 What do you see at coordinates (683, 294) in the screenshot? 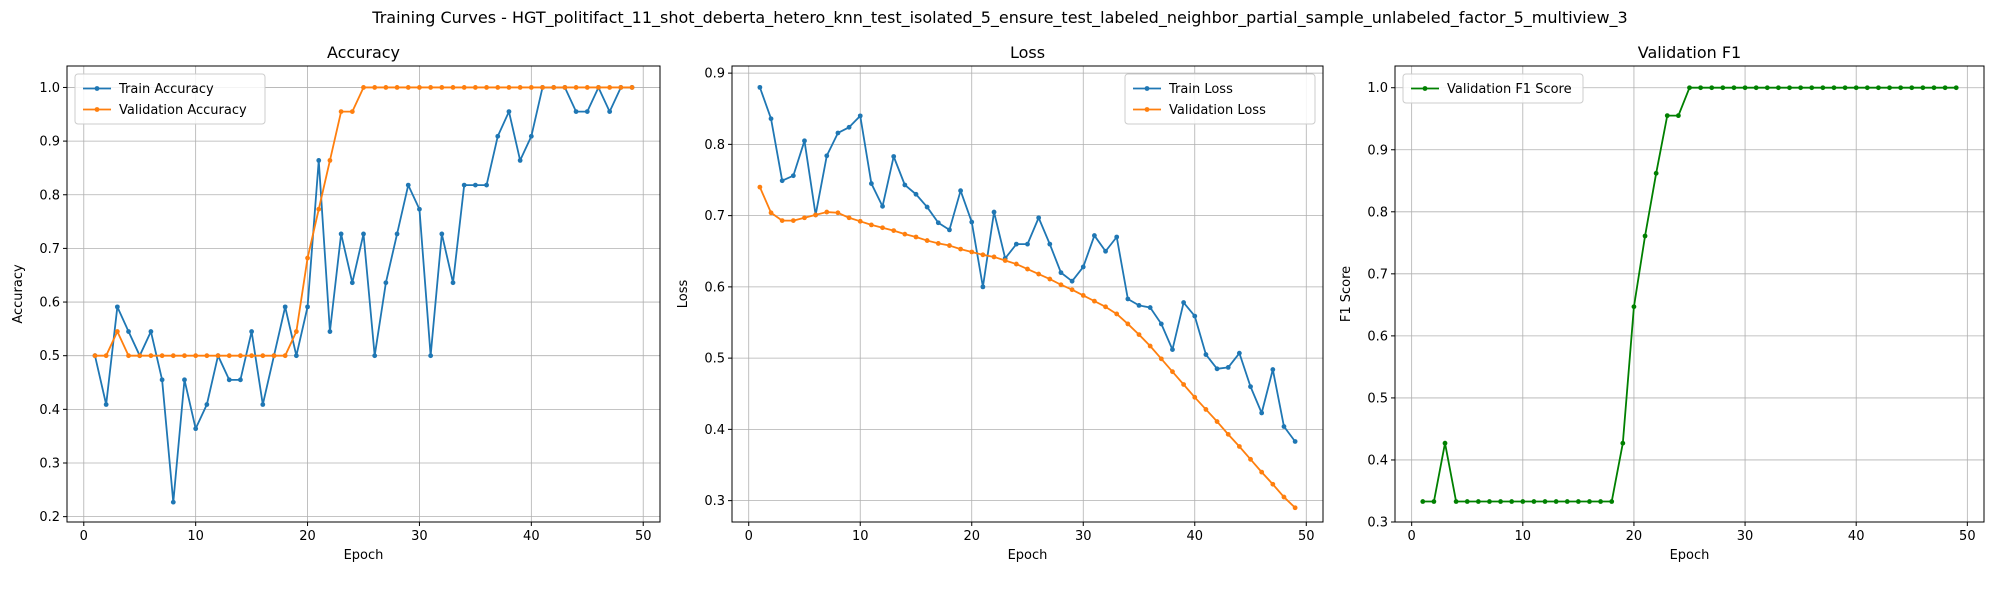
I see `y-axis-label: Loss` at bounding box center [683, 294].